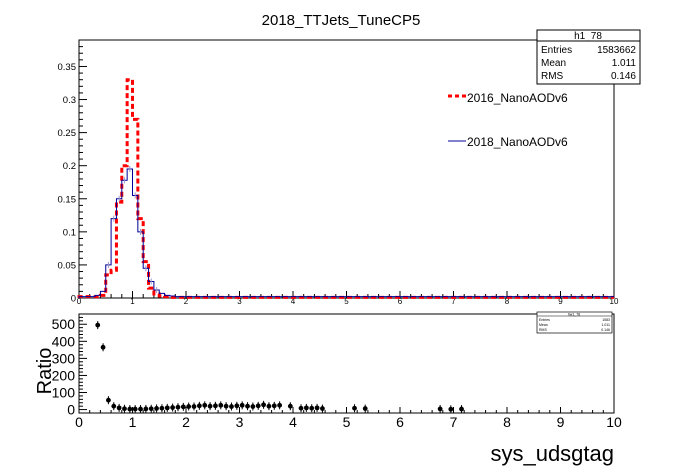 This screenshot has height=472, width=696. I want to click on top-y-tick-label: 0.25, so click(67, 133).